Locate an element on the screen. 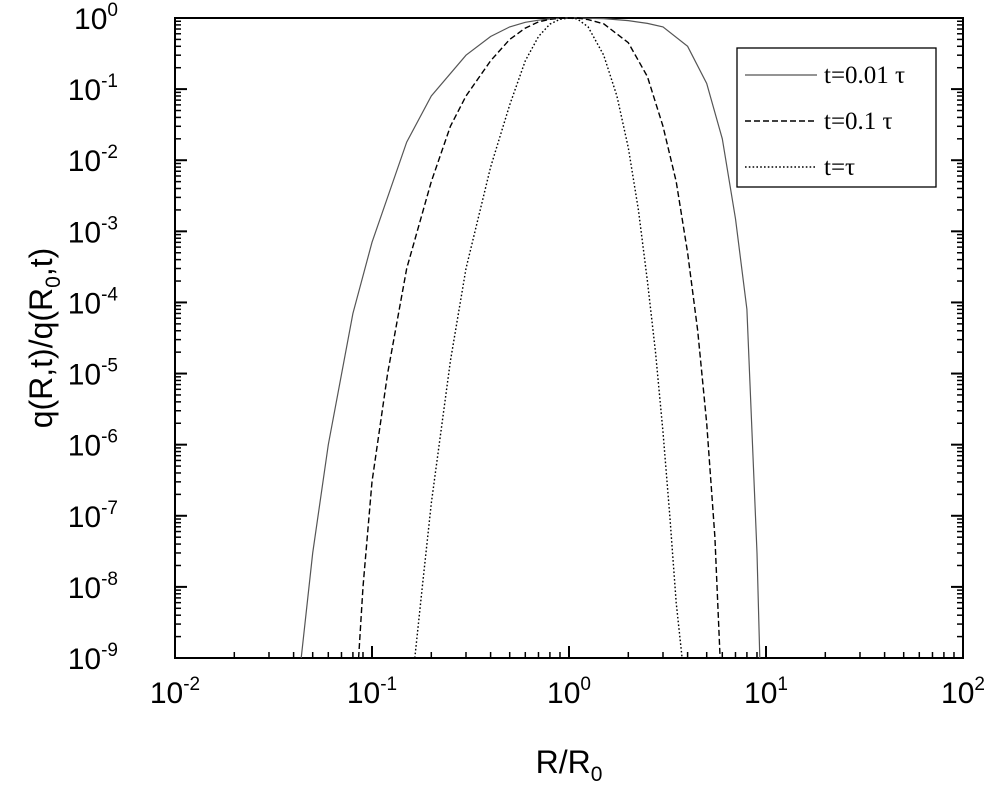  y-tick-label: 10⁻³ is located at coordinates (93, 231).